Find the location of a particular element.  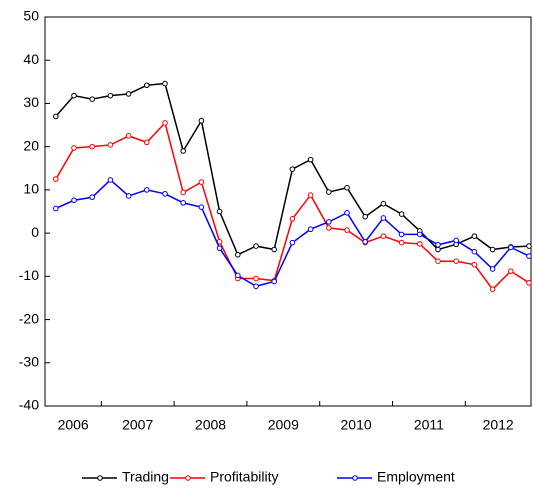

y-tick-label: 10 is located at coordinates (31, 189).